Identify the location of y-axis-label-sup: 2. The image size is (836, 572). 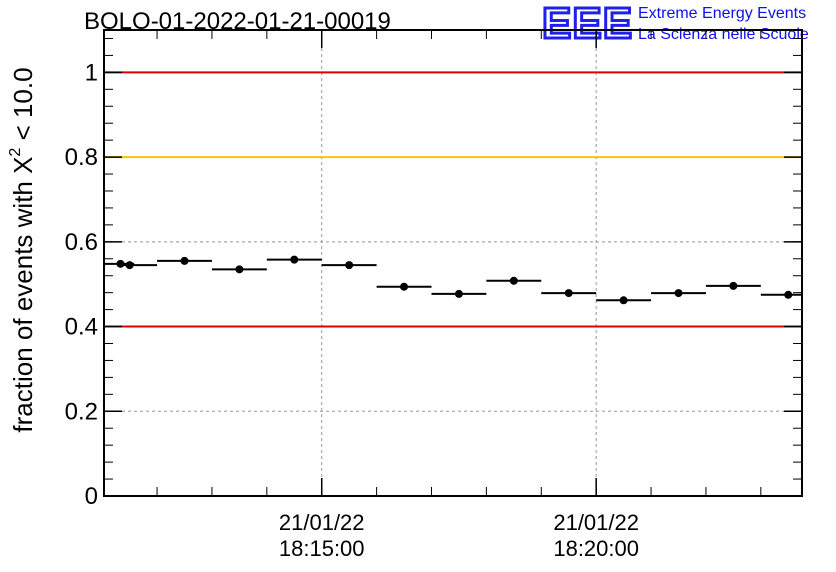
(15, 152).